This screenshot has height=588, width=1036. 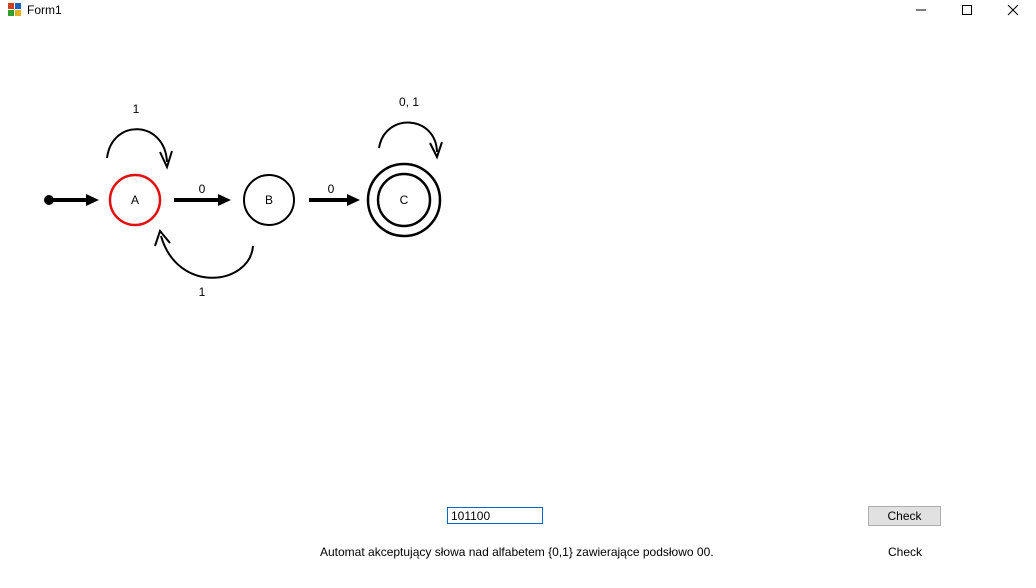 I want to click on state-c-outer, so click(x=404, y=200).